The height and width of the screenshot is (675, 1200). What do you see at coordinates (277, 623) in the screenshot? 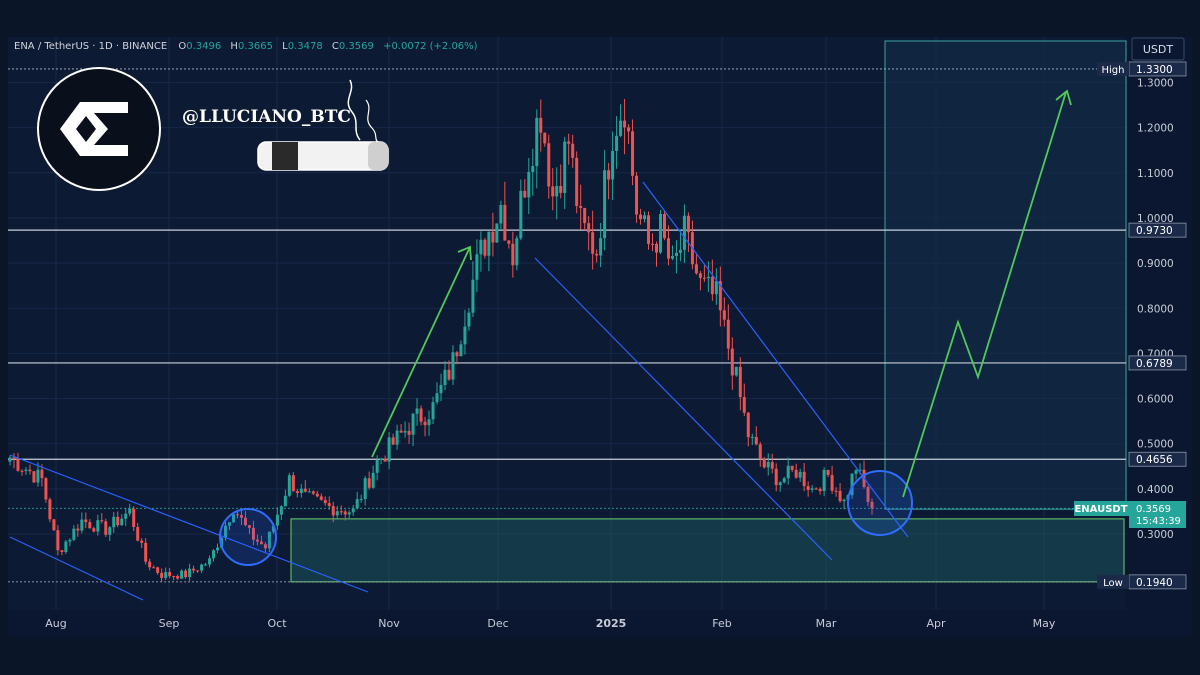
I see `x-tick-label: Oct` at bounding box center [277, 623].